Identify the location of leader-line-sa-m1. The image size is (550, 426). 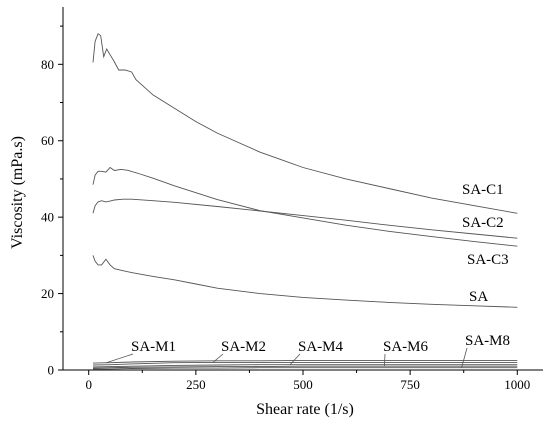
(119, 358).